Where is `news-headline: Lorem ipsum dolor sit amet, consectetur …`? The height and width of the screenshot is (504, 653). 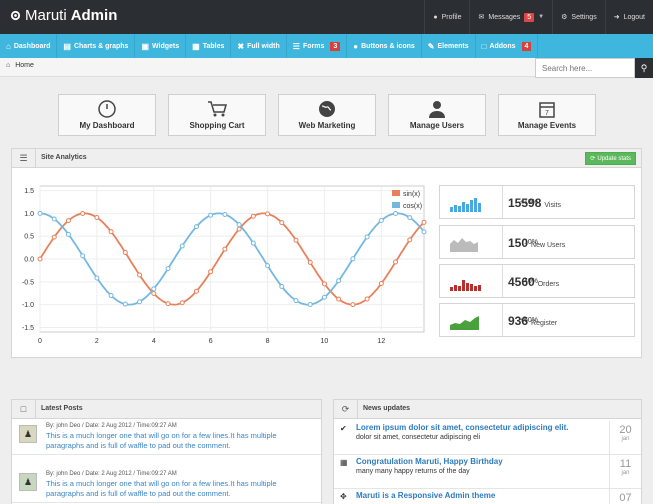
news-headline: Lorem ipsum dolor sit amet, consectetur … is located at coordinates (462, 427).